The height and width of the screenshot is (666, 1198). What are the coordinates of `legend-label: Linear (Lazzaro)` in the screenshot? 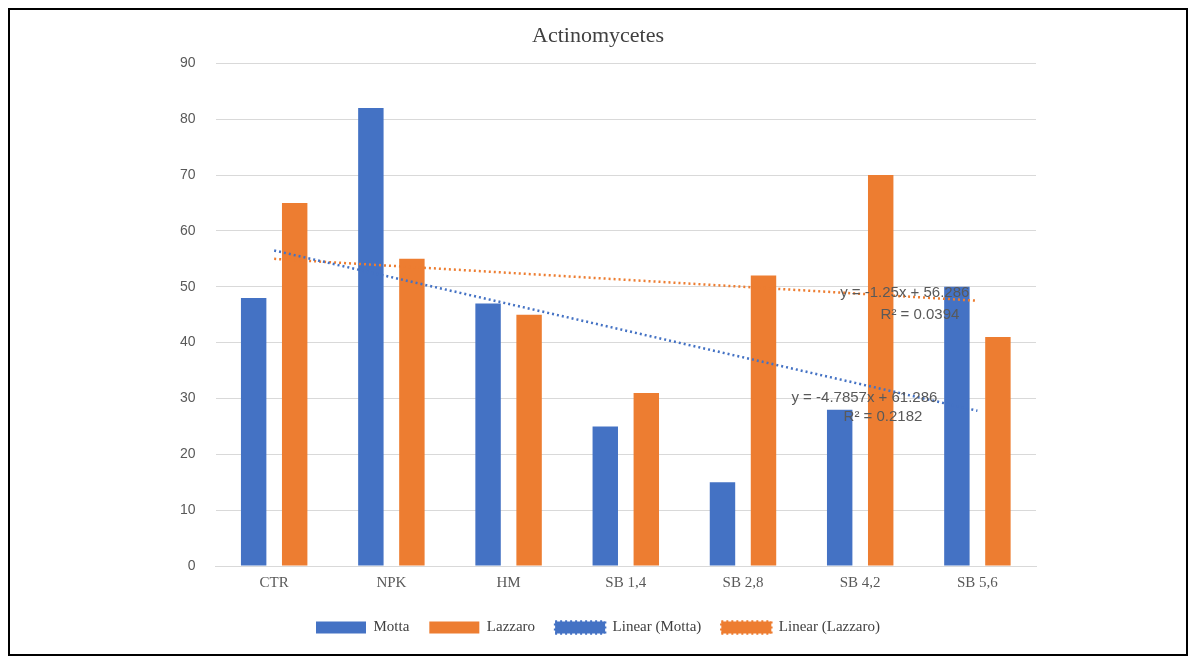 It's located at (829, 627).